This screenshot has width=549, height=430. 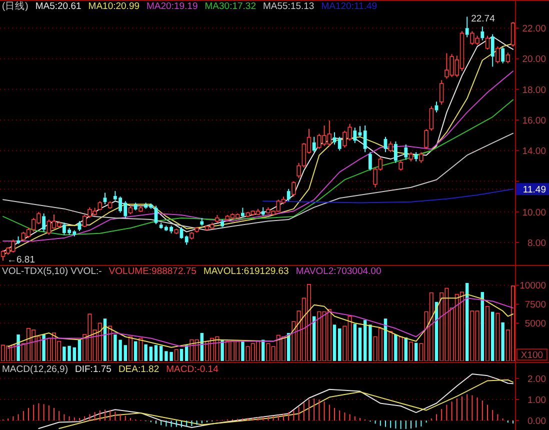 I want to click on text: MA30:17.32, so click(x=230, y=6).